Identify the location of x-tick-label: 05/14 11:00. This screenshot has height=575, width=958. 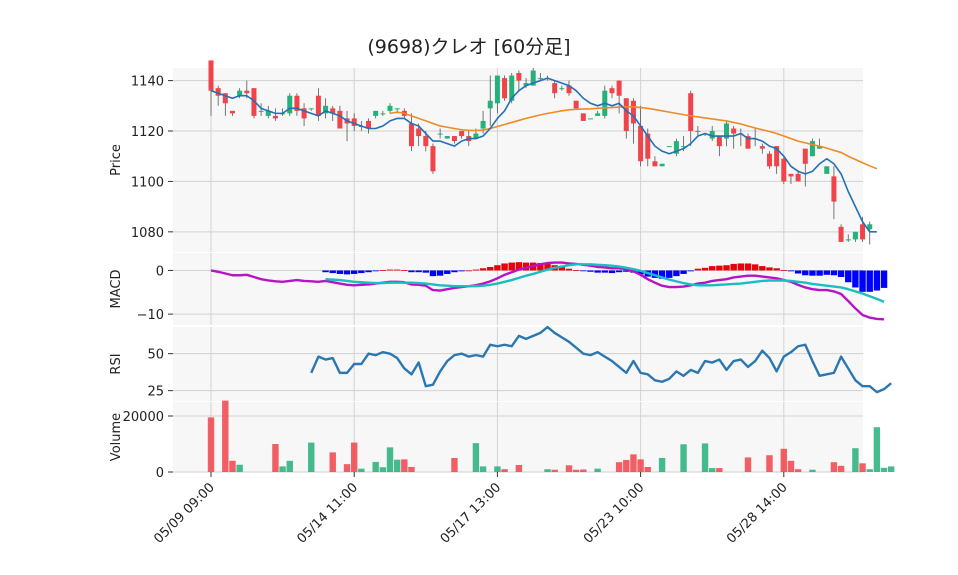
(328, 513).